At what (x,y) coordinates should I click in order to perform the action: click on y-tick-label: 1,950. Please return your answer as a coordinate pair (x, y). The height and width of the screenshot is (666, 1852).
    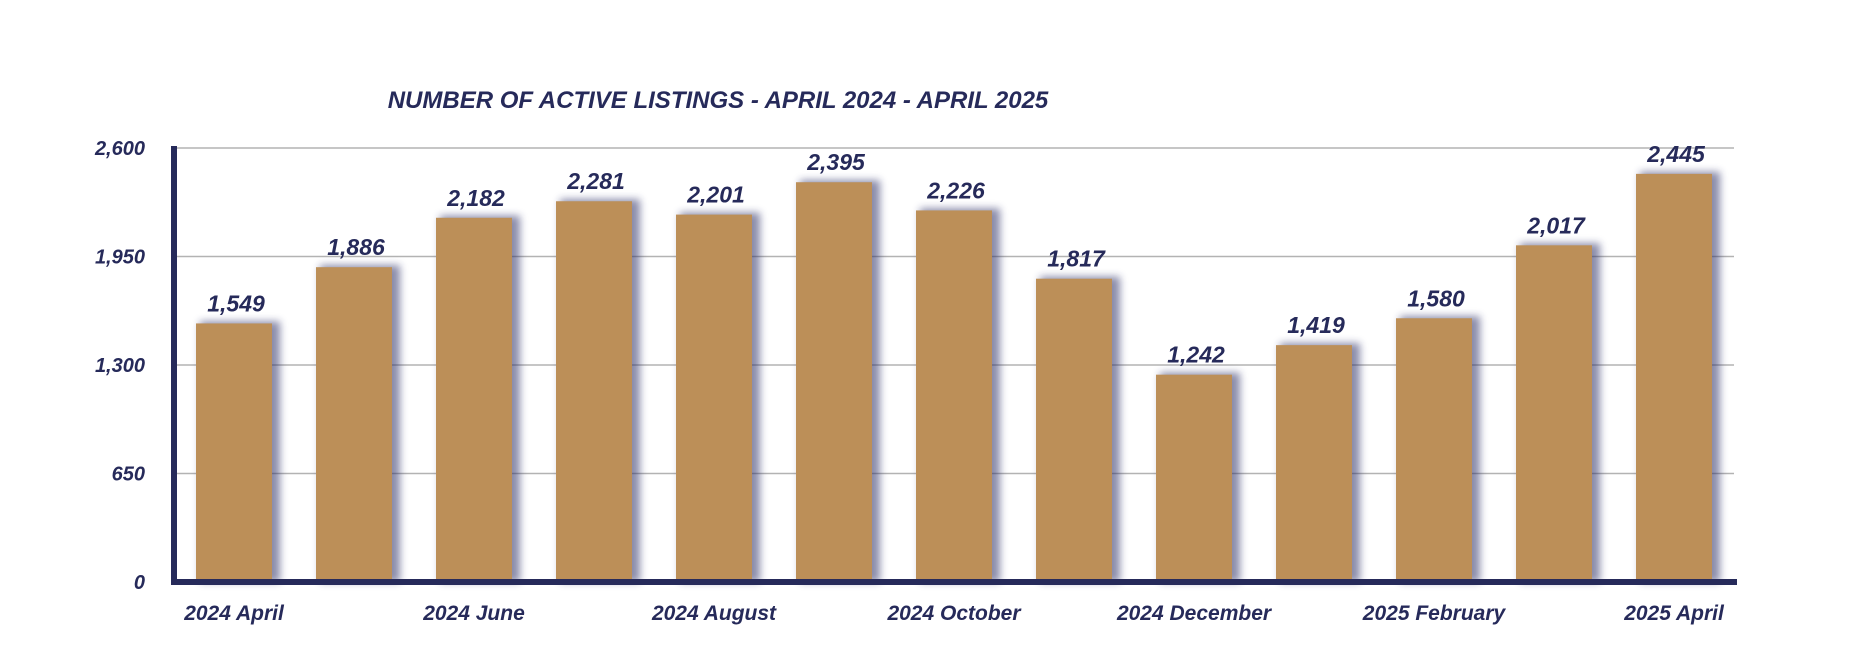
    Looking at the image, I should click on (120, 258).